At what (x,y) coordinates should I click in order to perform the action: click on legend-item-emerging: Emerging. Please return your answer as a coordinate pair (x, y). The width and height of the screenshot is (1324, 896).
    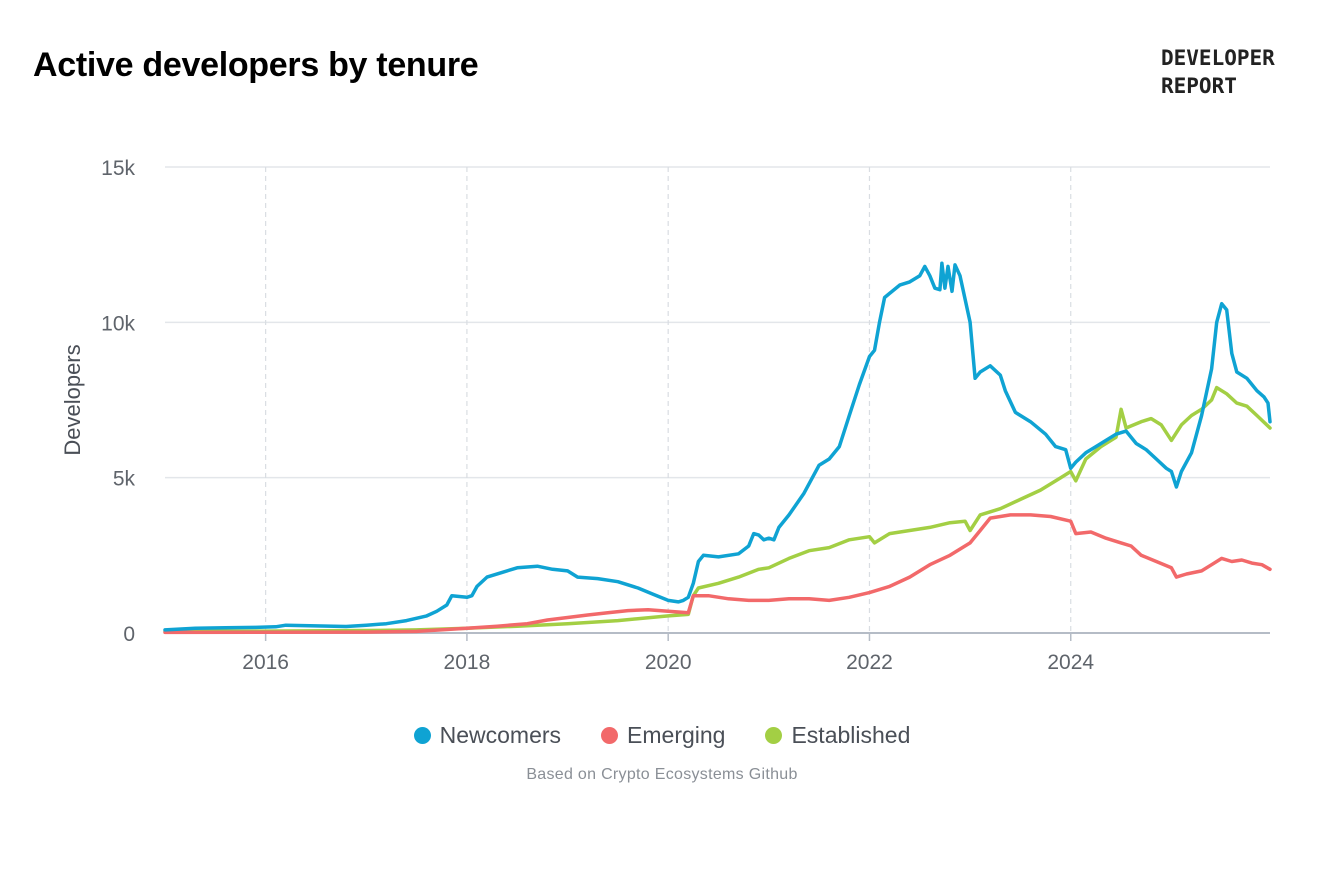
    Looking at the image, I should click on (663, 735).